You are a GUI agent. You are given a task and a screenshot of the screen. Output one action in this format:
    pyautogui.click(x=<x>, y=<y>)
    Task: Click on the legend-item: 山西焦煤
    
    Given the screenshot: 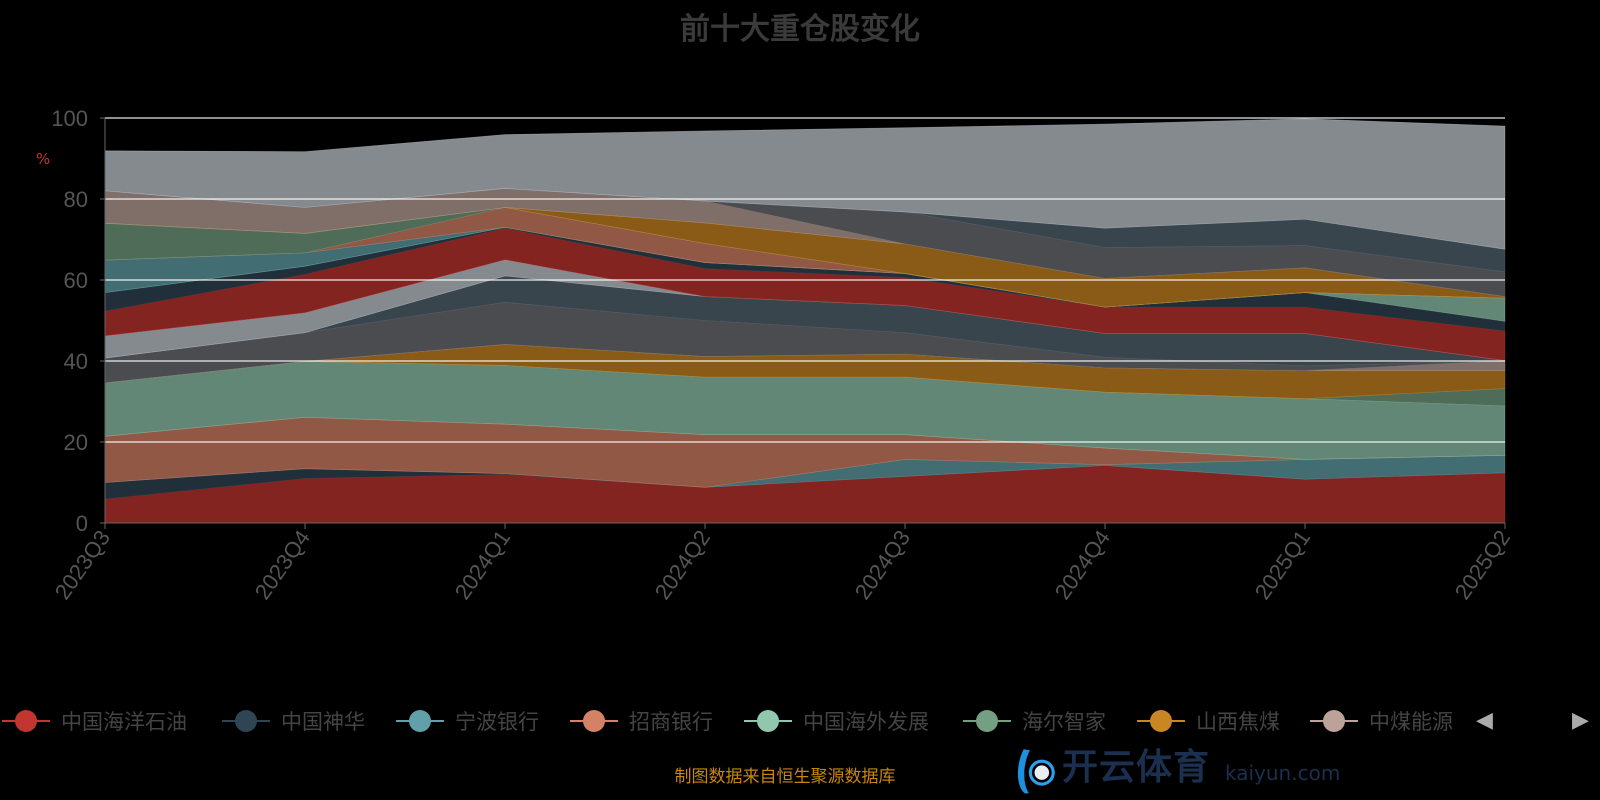 What is the action you would take?
    pyautogui.click(x=1208, y=721)
    